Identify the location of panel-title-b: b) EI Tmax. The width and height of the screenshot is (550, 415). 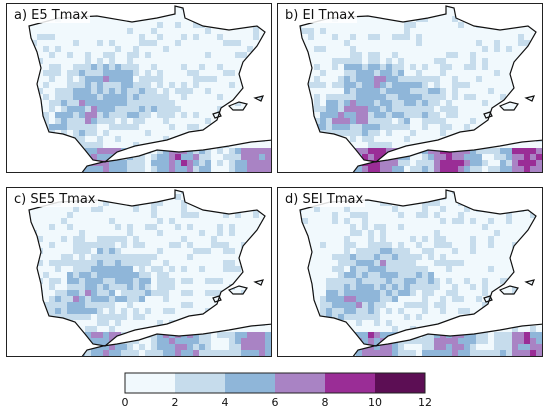
(320, 15).